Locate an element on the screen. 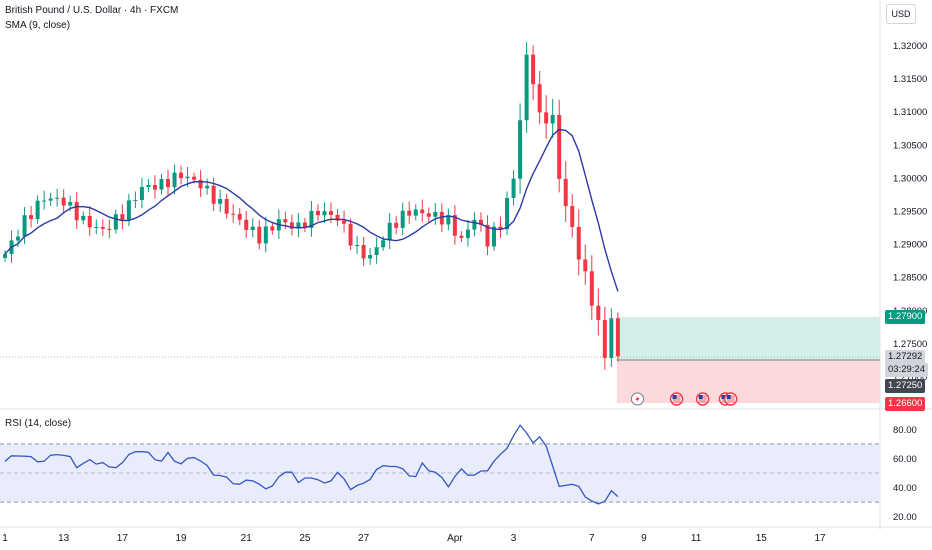 The width and height of the screenshot is (932, 550). time-tick-label: 15 is located at coordinates (762, 538).